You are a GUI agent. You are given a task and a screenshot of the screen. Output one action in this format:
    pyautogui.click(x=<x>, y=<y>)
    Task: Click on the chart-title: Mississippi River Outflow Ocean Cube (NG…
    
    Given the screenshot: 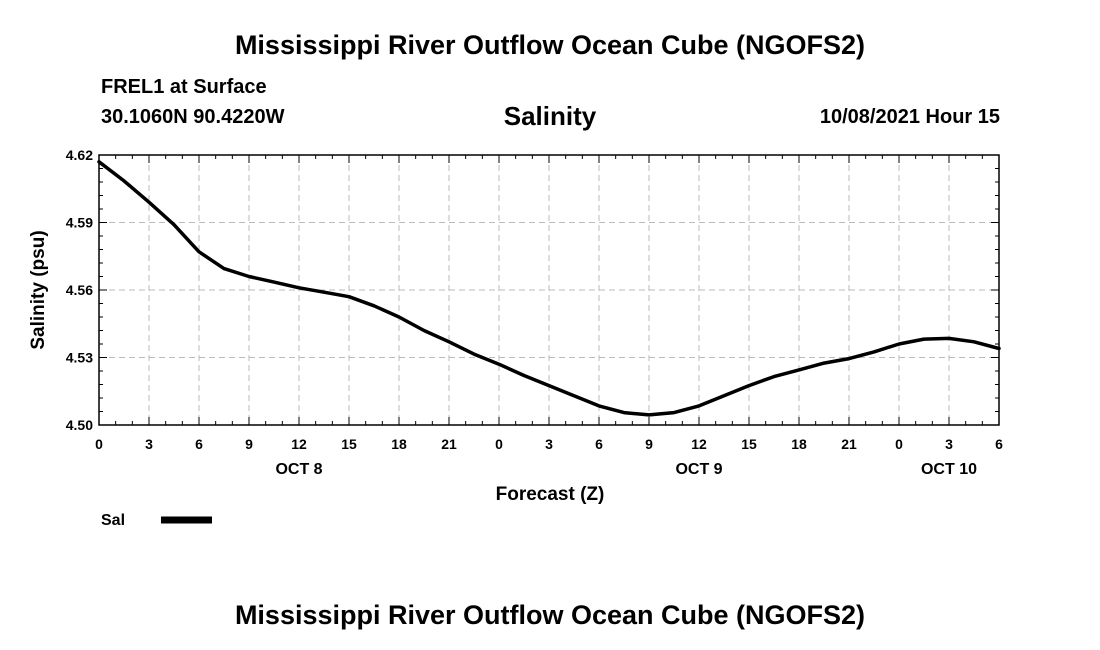 What is the action you would take?
    pyautogui.click(x=550, y=45)
    